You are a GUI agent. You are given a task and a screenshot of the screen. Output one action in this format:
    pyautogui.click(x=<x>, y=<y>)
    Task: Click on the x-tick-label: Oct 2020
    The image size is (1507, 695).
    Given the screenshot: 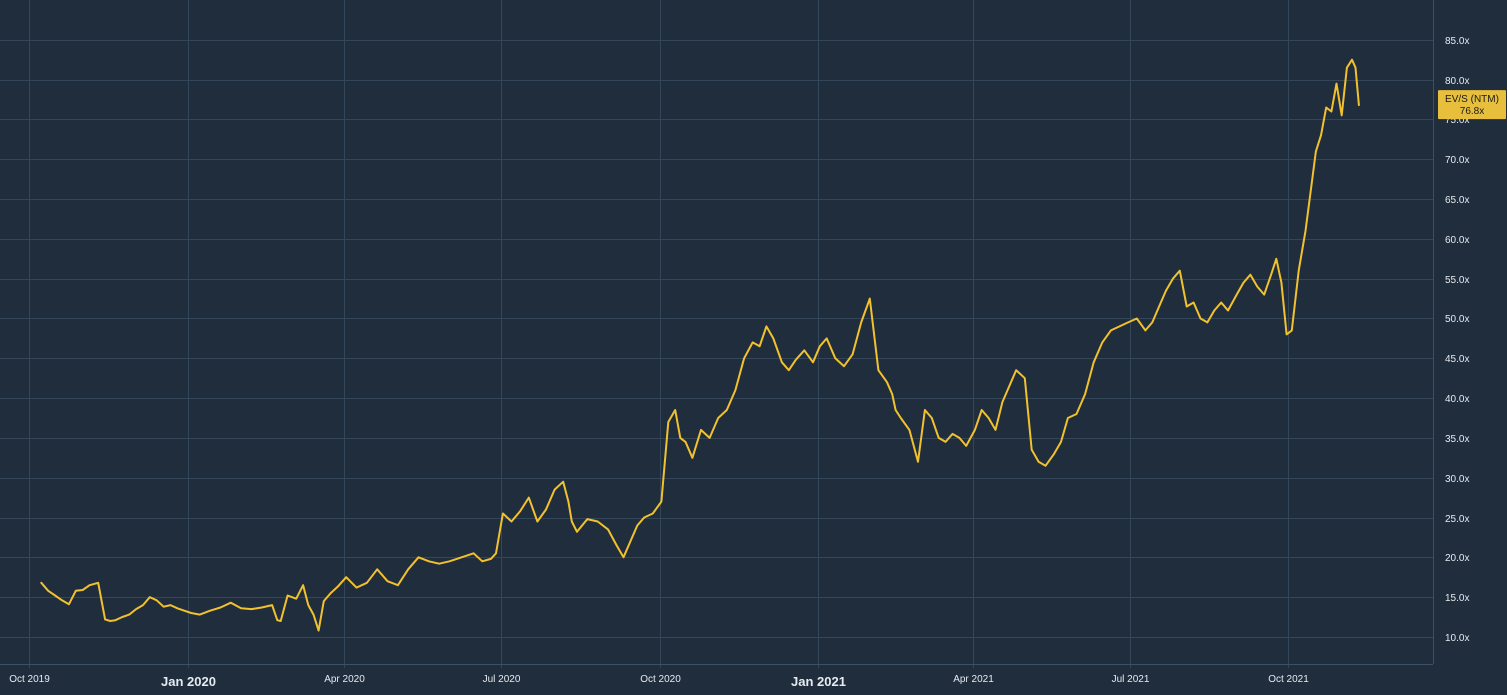 What is the action you would take?
    pyautogui.click(x=660, y=679)
    